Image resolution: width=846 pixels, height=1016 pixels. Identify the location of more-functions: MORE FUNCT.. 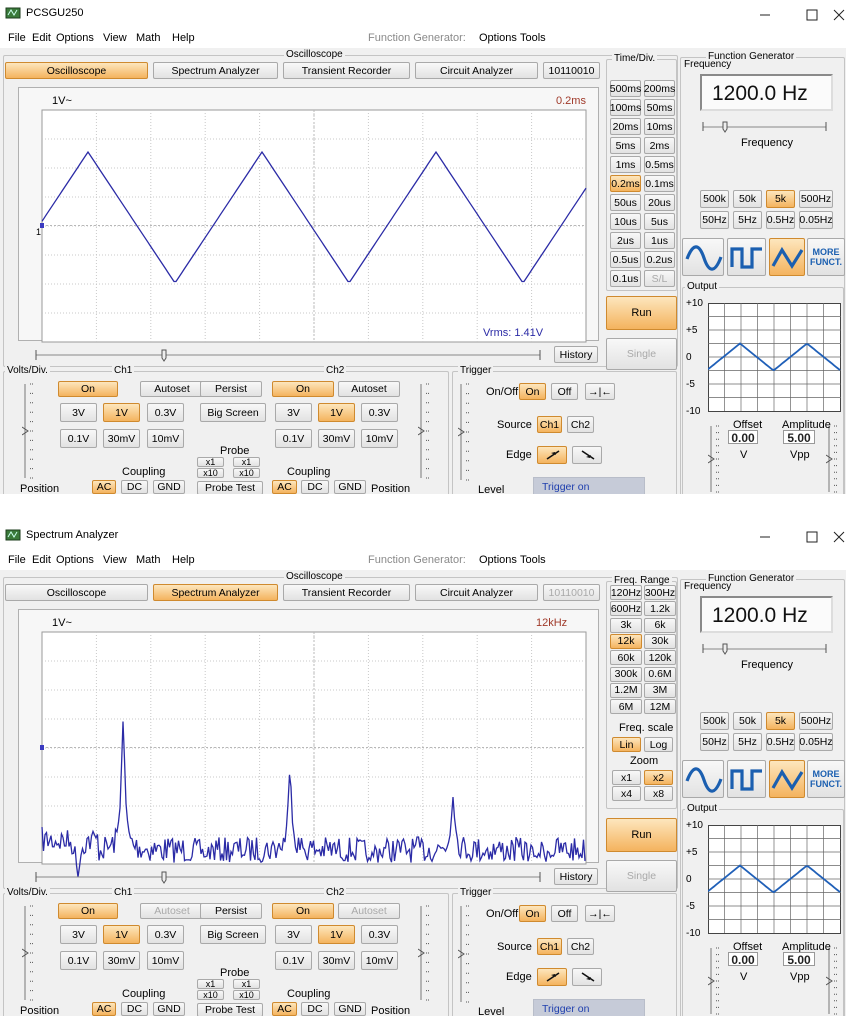
(826, 257).